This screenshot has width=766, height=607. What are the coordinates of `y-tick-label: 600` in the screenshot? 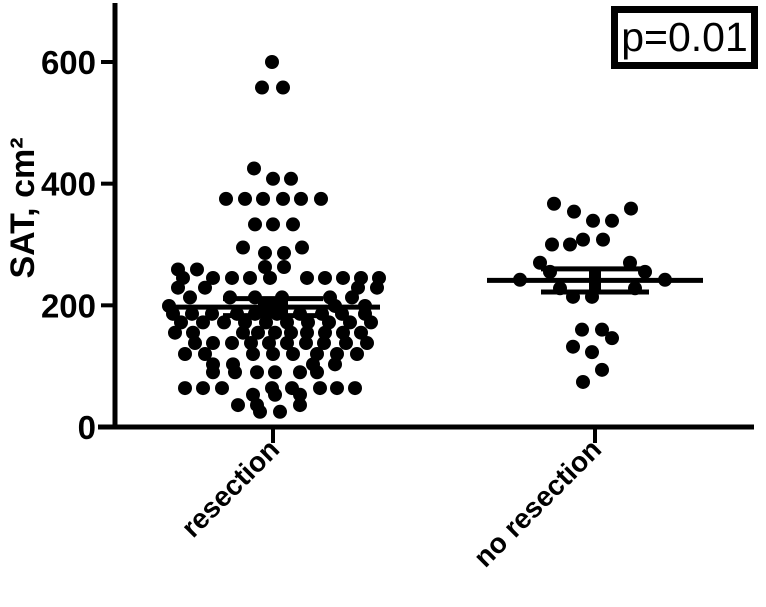 It's located at (68, 62).